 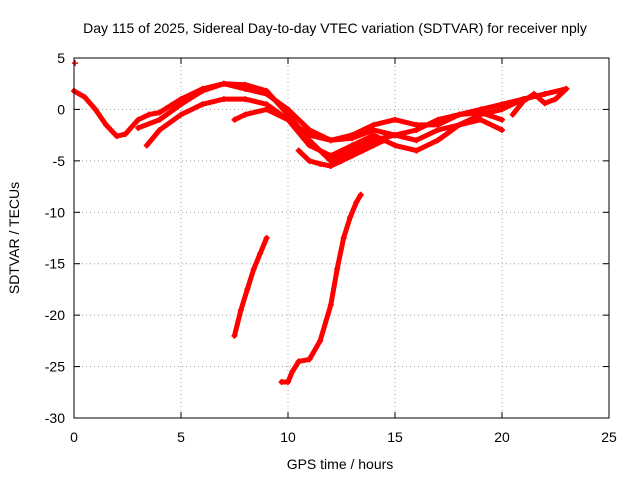 I want to click on series-outlier, so click(x=75, y=63).